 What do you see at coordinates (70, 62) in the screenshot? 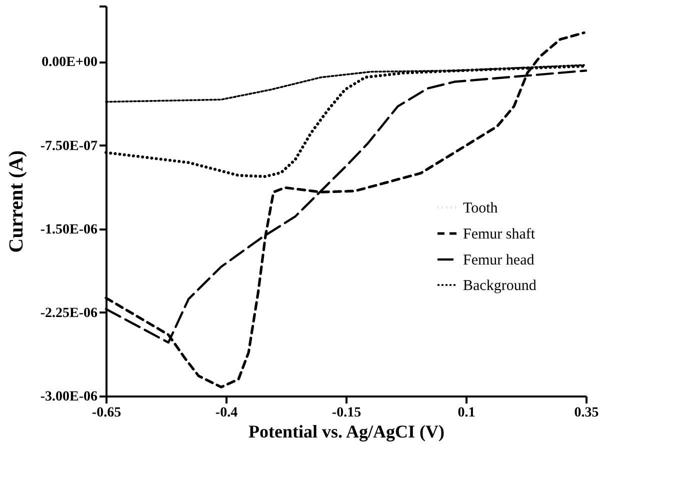
I see `y-tick-label: 0.00E+00` at bounding box center [70, 62].